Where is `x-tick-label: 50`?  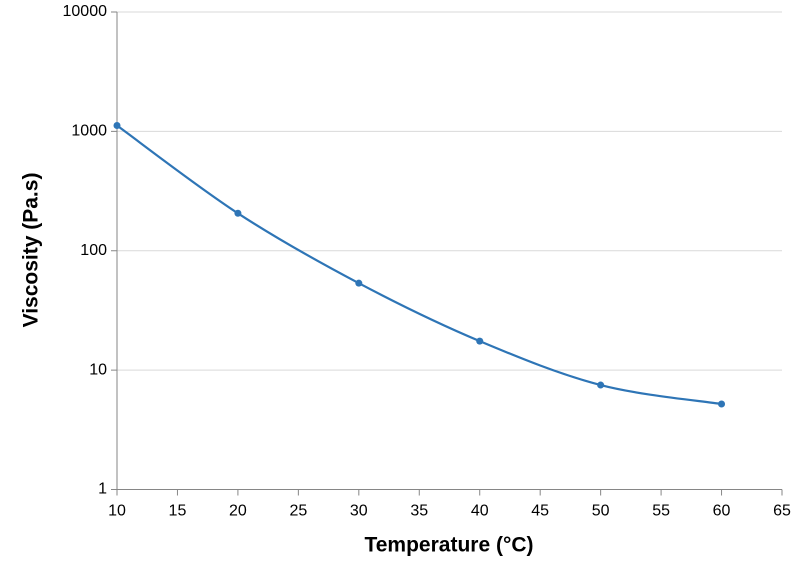 x-tick-label: 50 is located at coordinates (601, 511).